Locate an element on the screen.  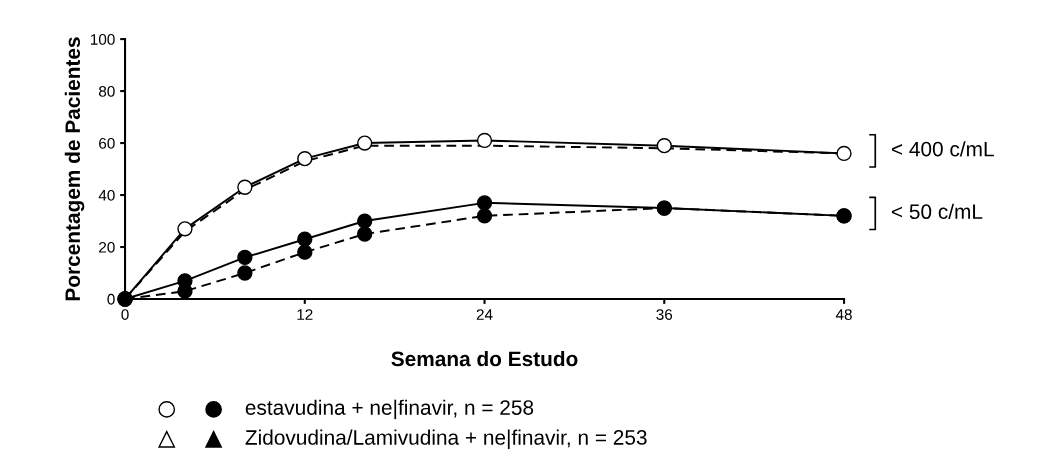
text: estavudina + ne|finavir, n = 258 is located at coordinates (389, 409).